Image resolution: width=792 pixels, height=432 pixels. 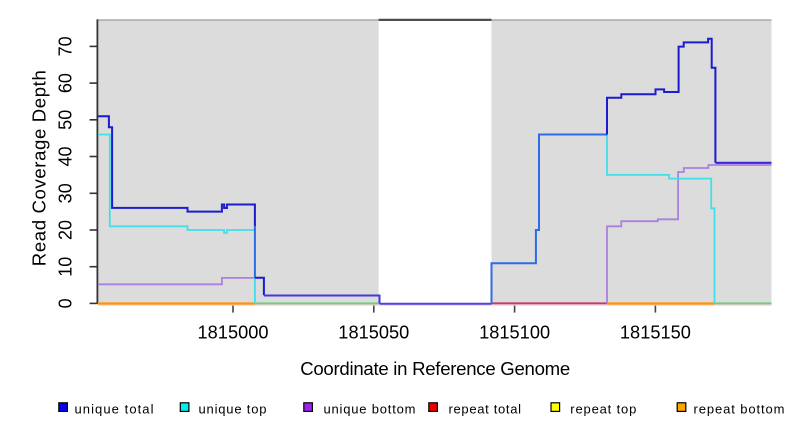 What do you see at coordinates (233, 332) in the screenshot?
I see `svg-text: 1815000` at bounding box center [233, 332].